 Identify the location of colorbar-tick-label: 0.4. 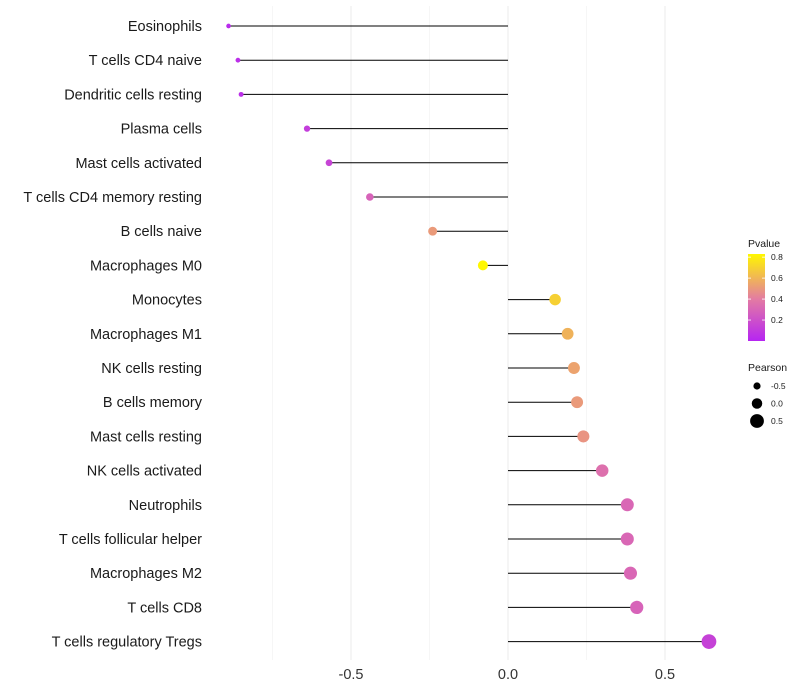
(777, 299).